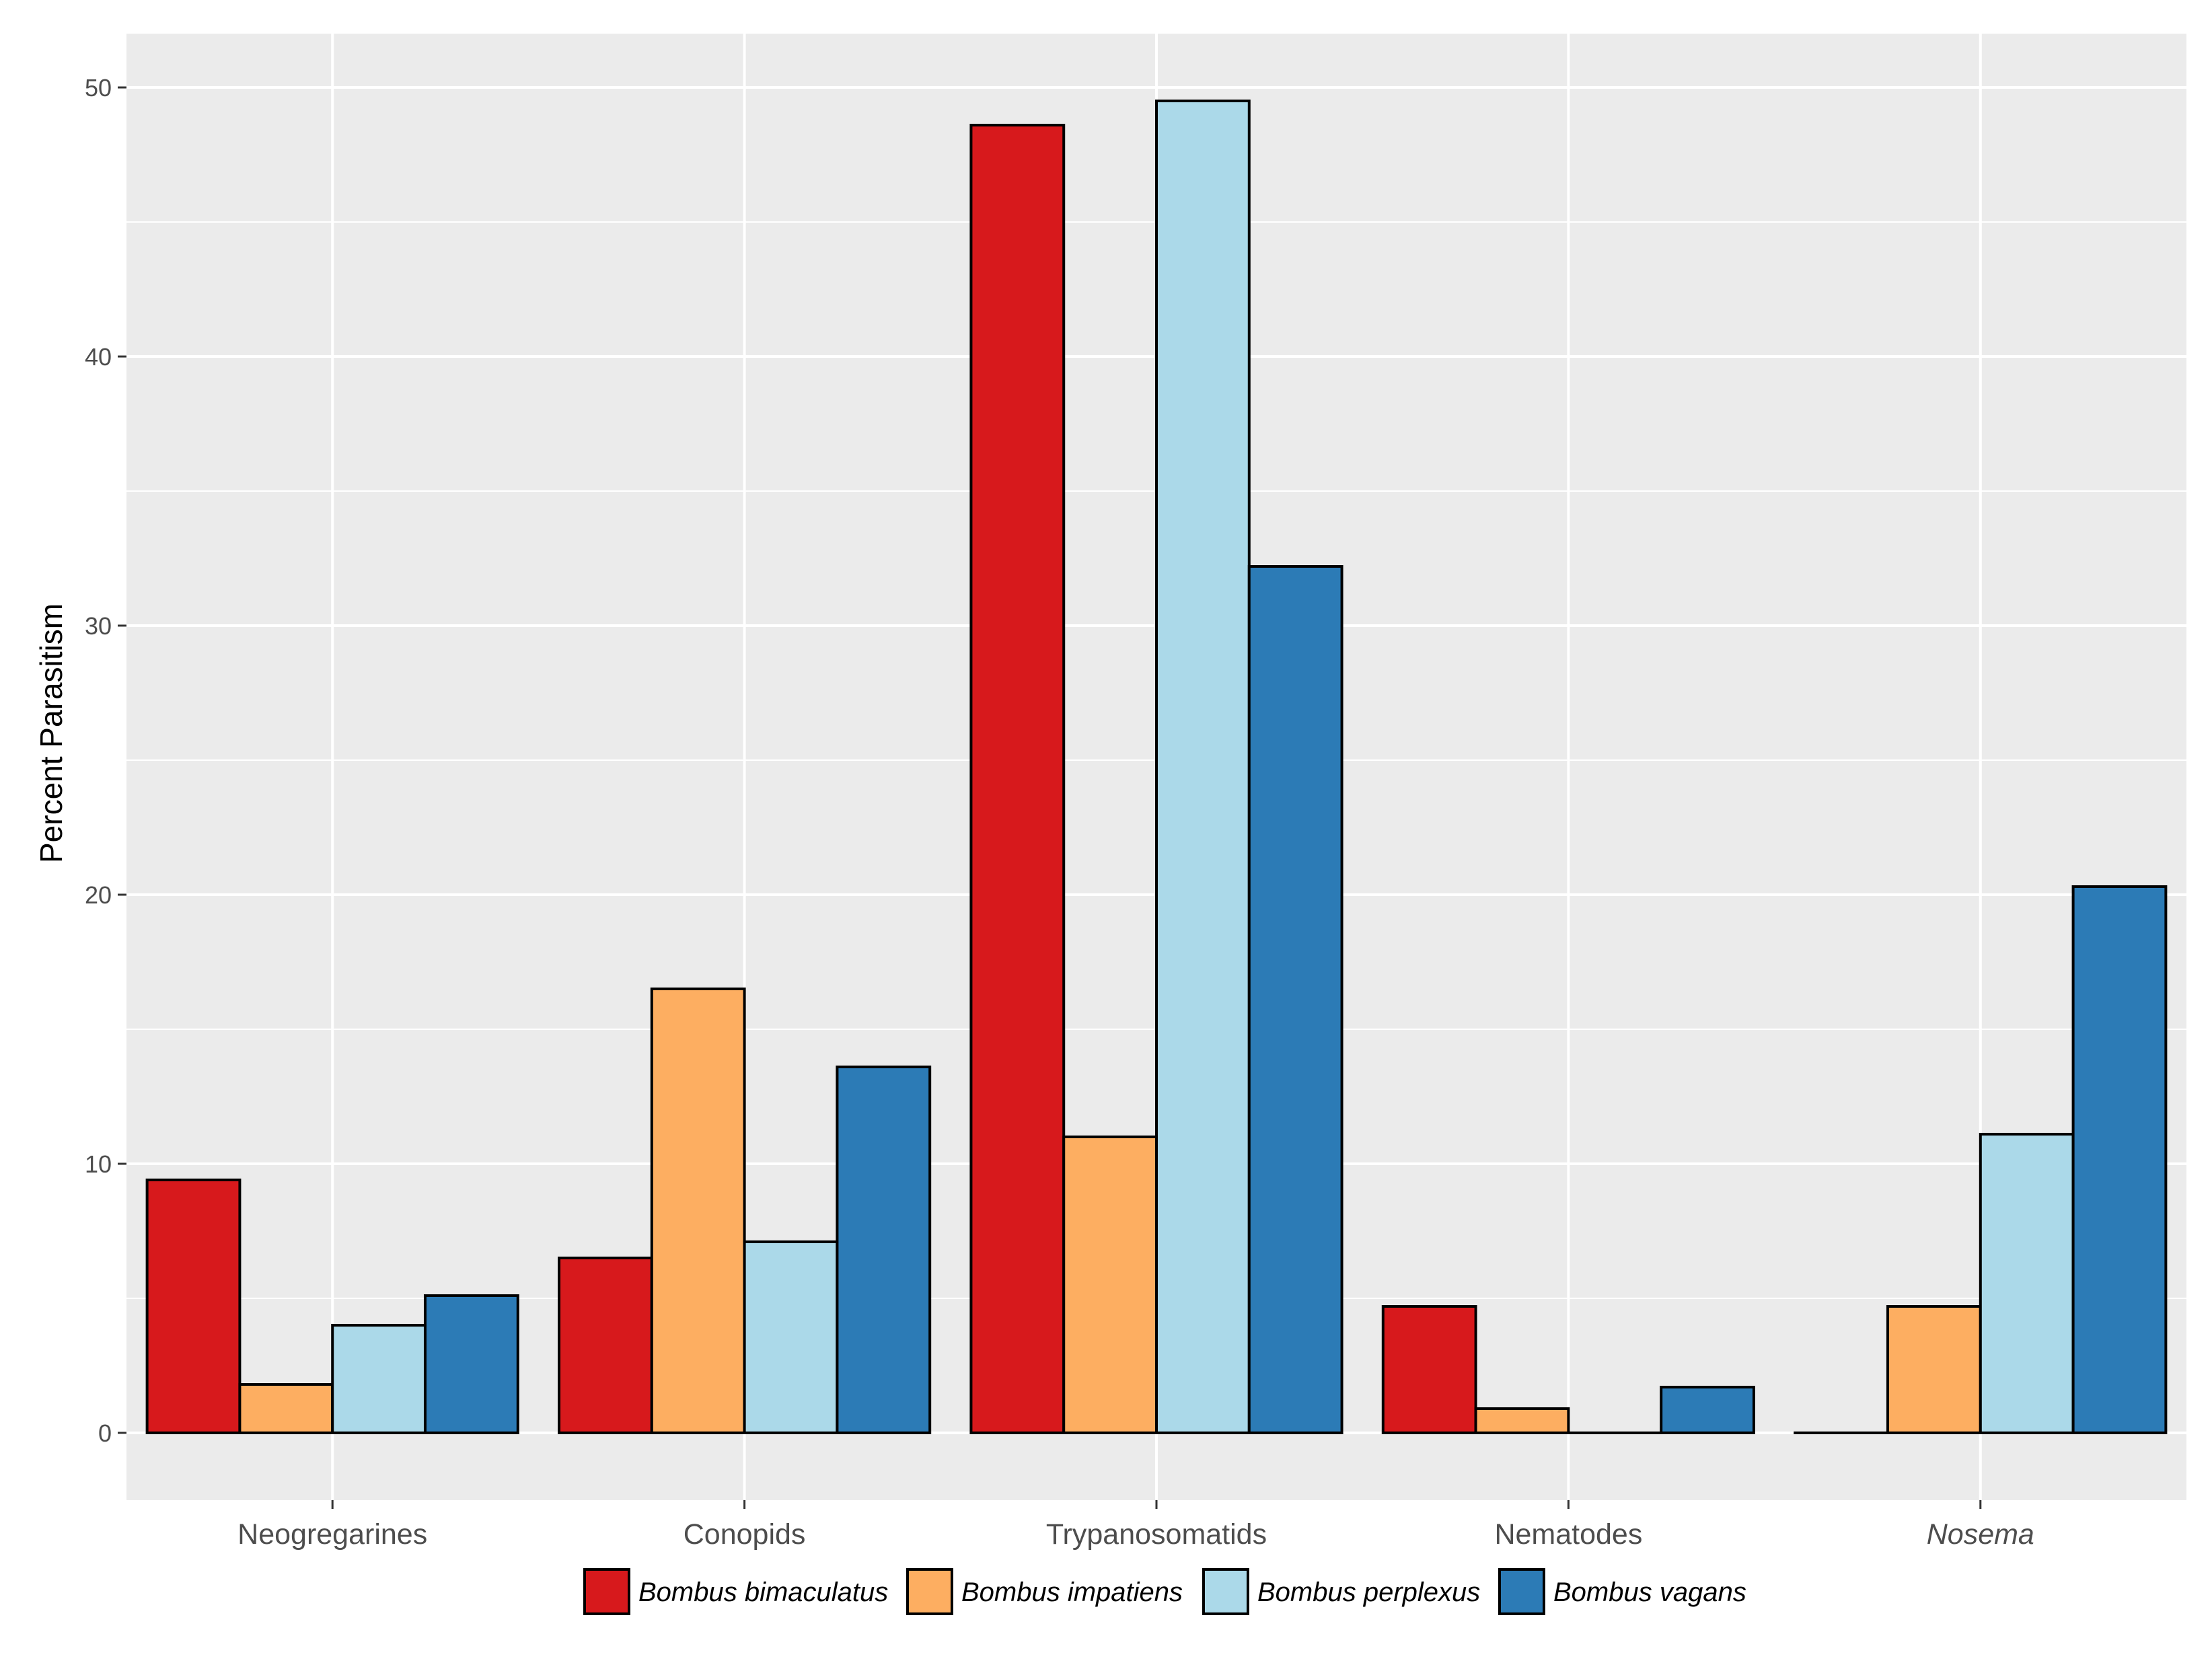 The image size is (2212, 1671). I want to click on bar-trypanosomatids-bombus-bimaculatus, so click(1018, 779).